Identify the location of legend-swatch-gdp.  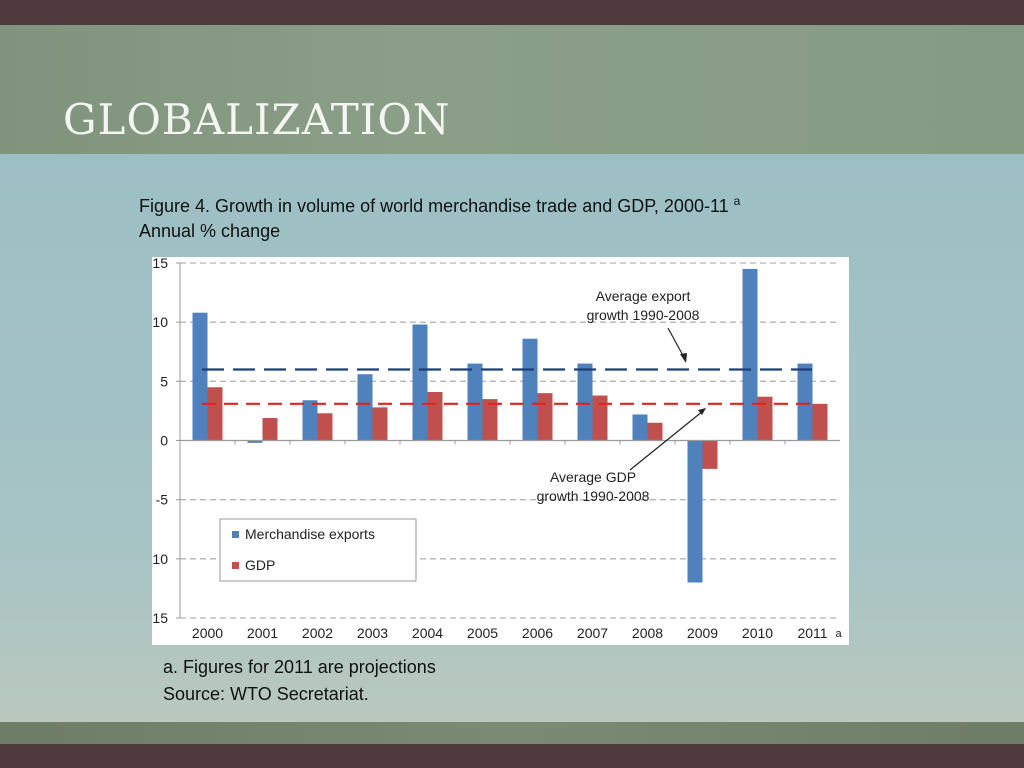
(235, 565).